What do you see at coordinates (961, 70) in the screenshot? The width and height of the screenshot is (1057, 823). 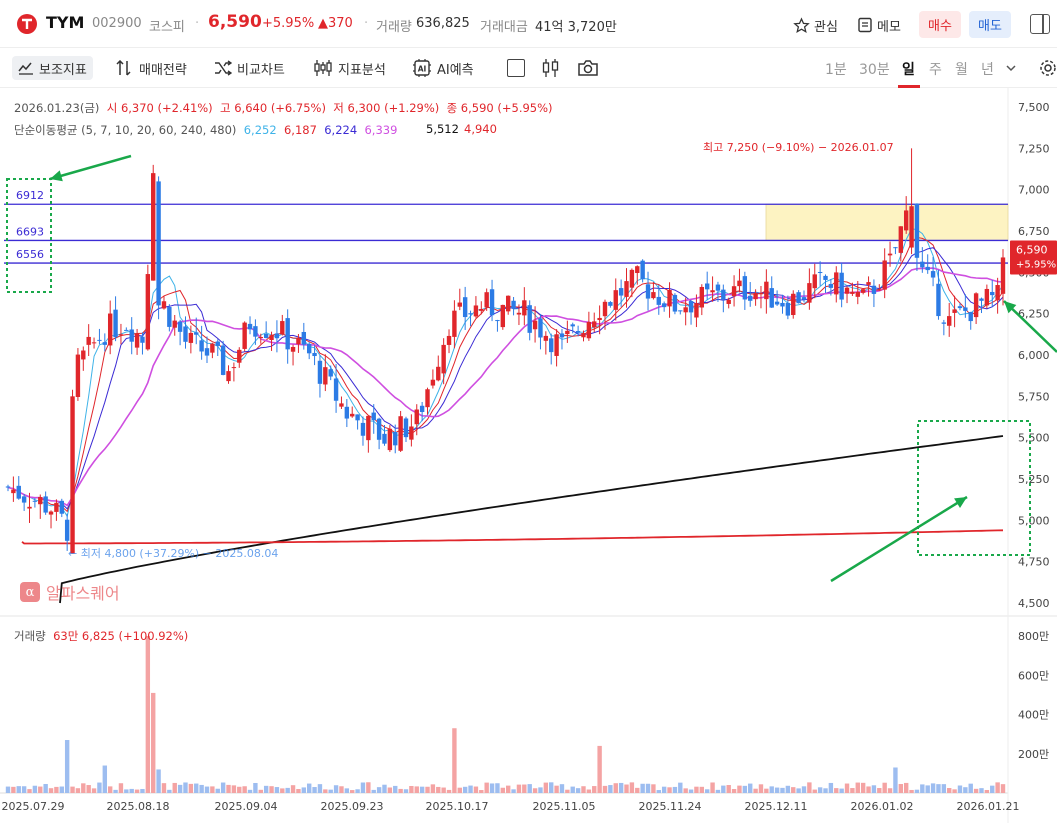 I see `period-month: 월` at bounding box center [961, 70].